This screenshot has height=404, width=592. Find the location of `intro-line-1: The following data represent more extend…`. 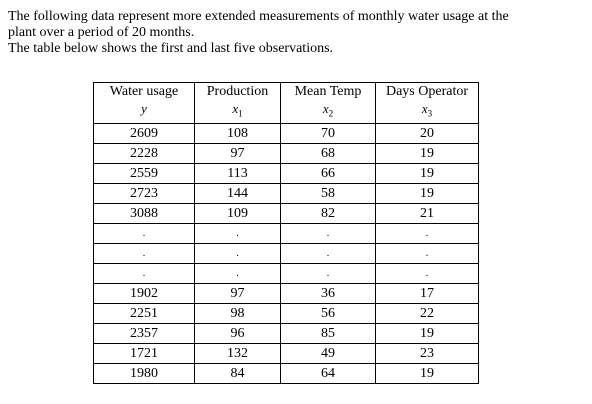

intro-line-1: The following data represent more extend… is located at coordinates (258, 16).